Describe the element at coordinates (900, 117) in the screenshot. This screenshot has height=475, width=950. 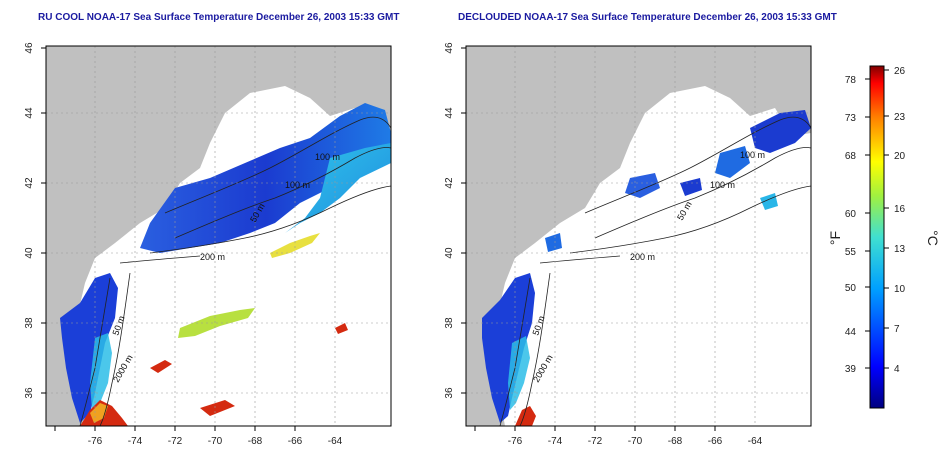
I see `colorbar-c-tick: 23` at that location.